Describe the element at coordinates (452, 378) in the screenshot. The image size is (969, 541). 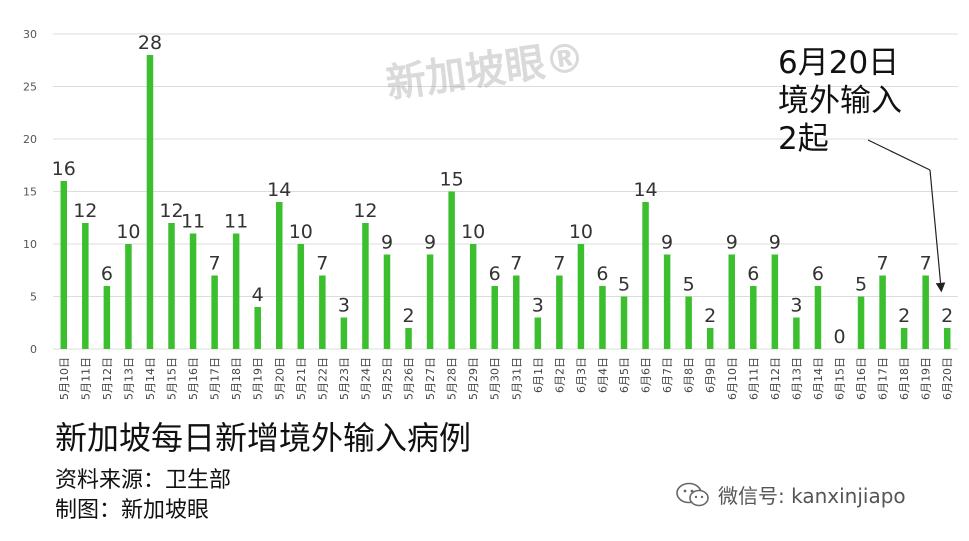
I see `x-tick-label: 5月28日` at that location.